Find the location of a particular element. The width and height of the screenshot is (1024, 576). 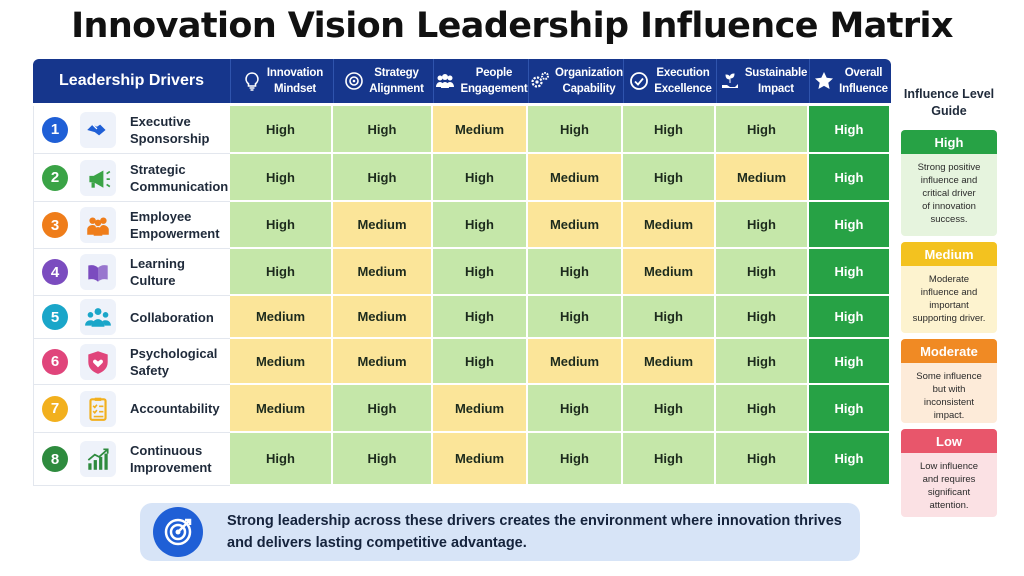

growth-chart-icon is located at coordinates (98, 459).